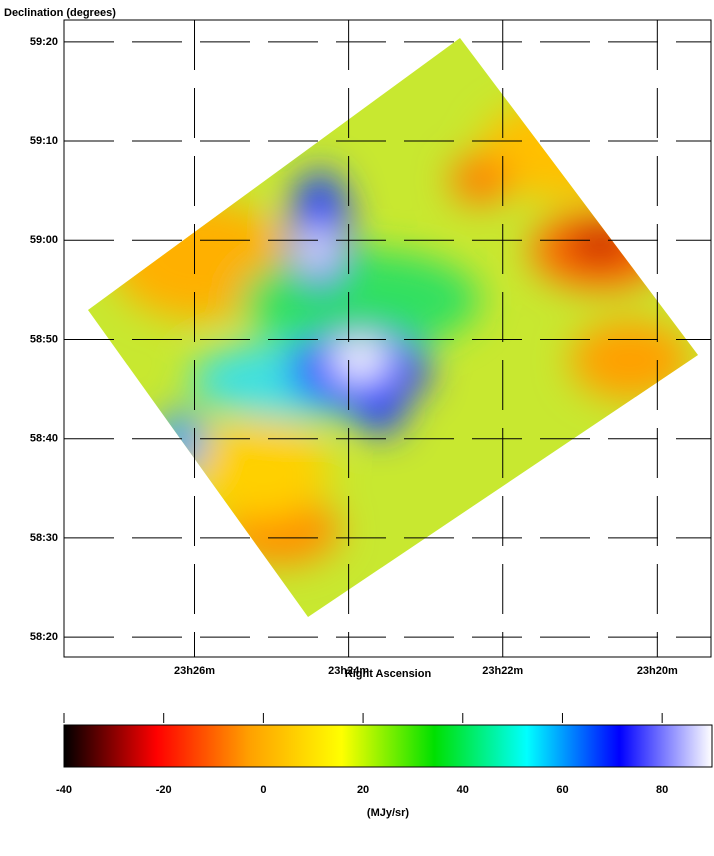 The height and width of the screenshot is (856, 714). What do you see at coordinates (263, 790) in the screenshot?
I see `colorbar-tick-label: 0` at bounding box center [263, 790].